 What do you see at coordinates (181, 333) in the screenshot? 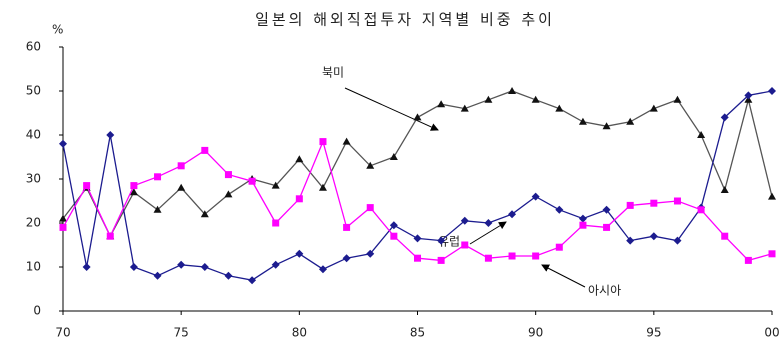
I see `x-tick-label: 75` at bounding box center [181, 333].